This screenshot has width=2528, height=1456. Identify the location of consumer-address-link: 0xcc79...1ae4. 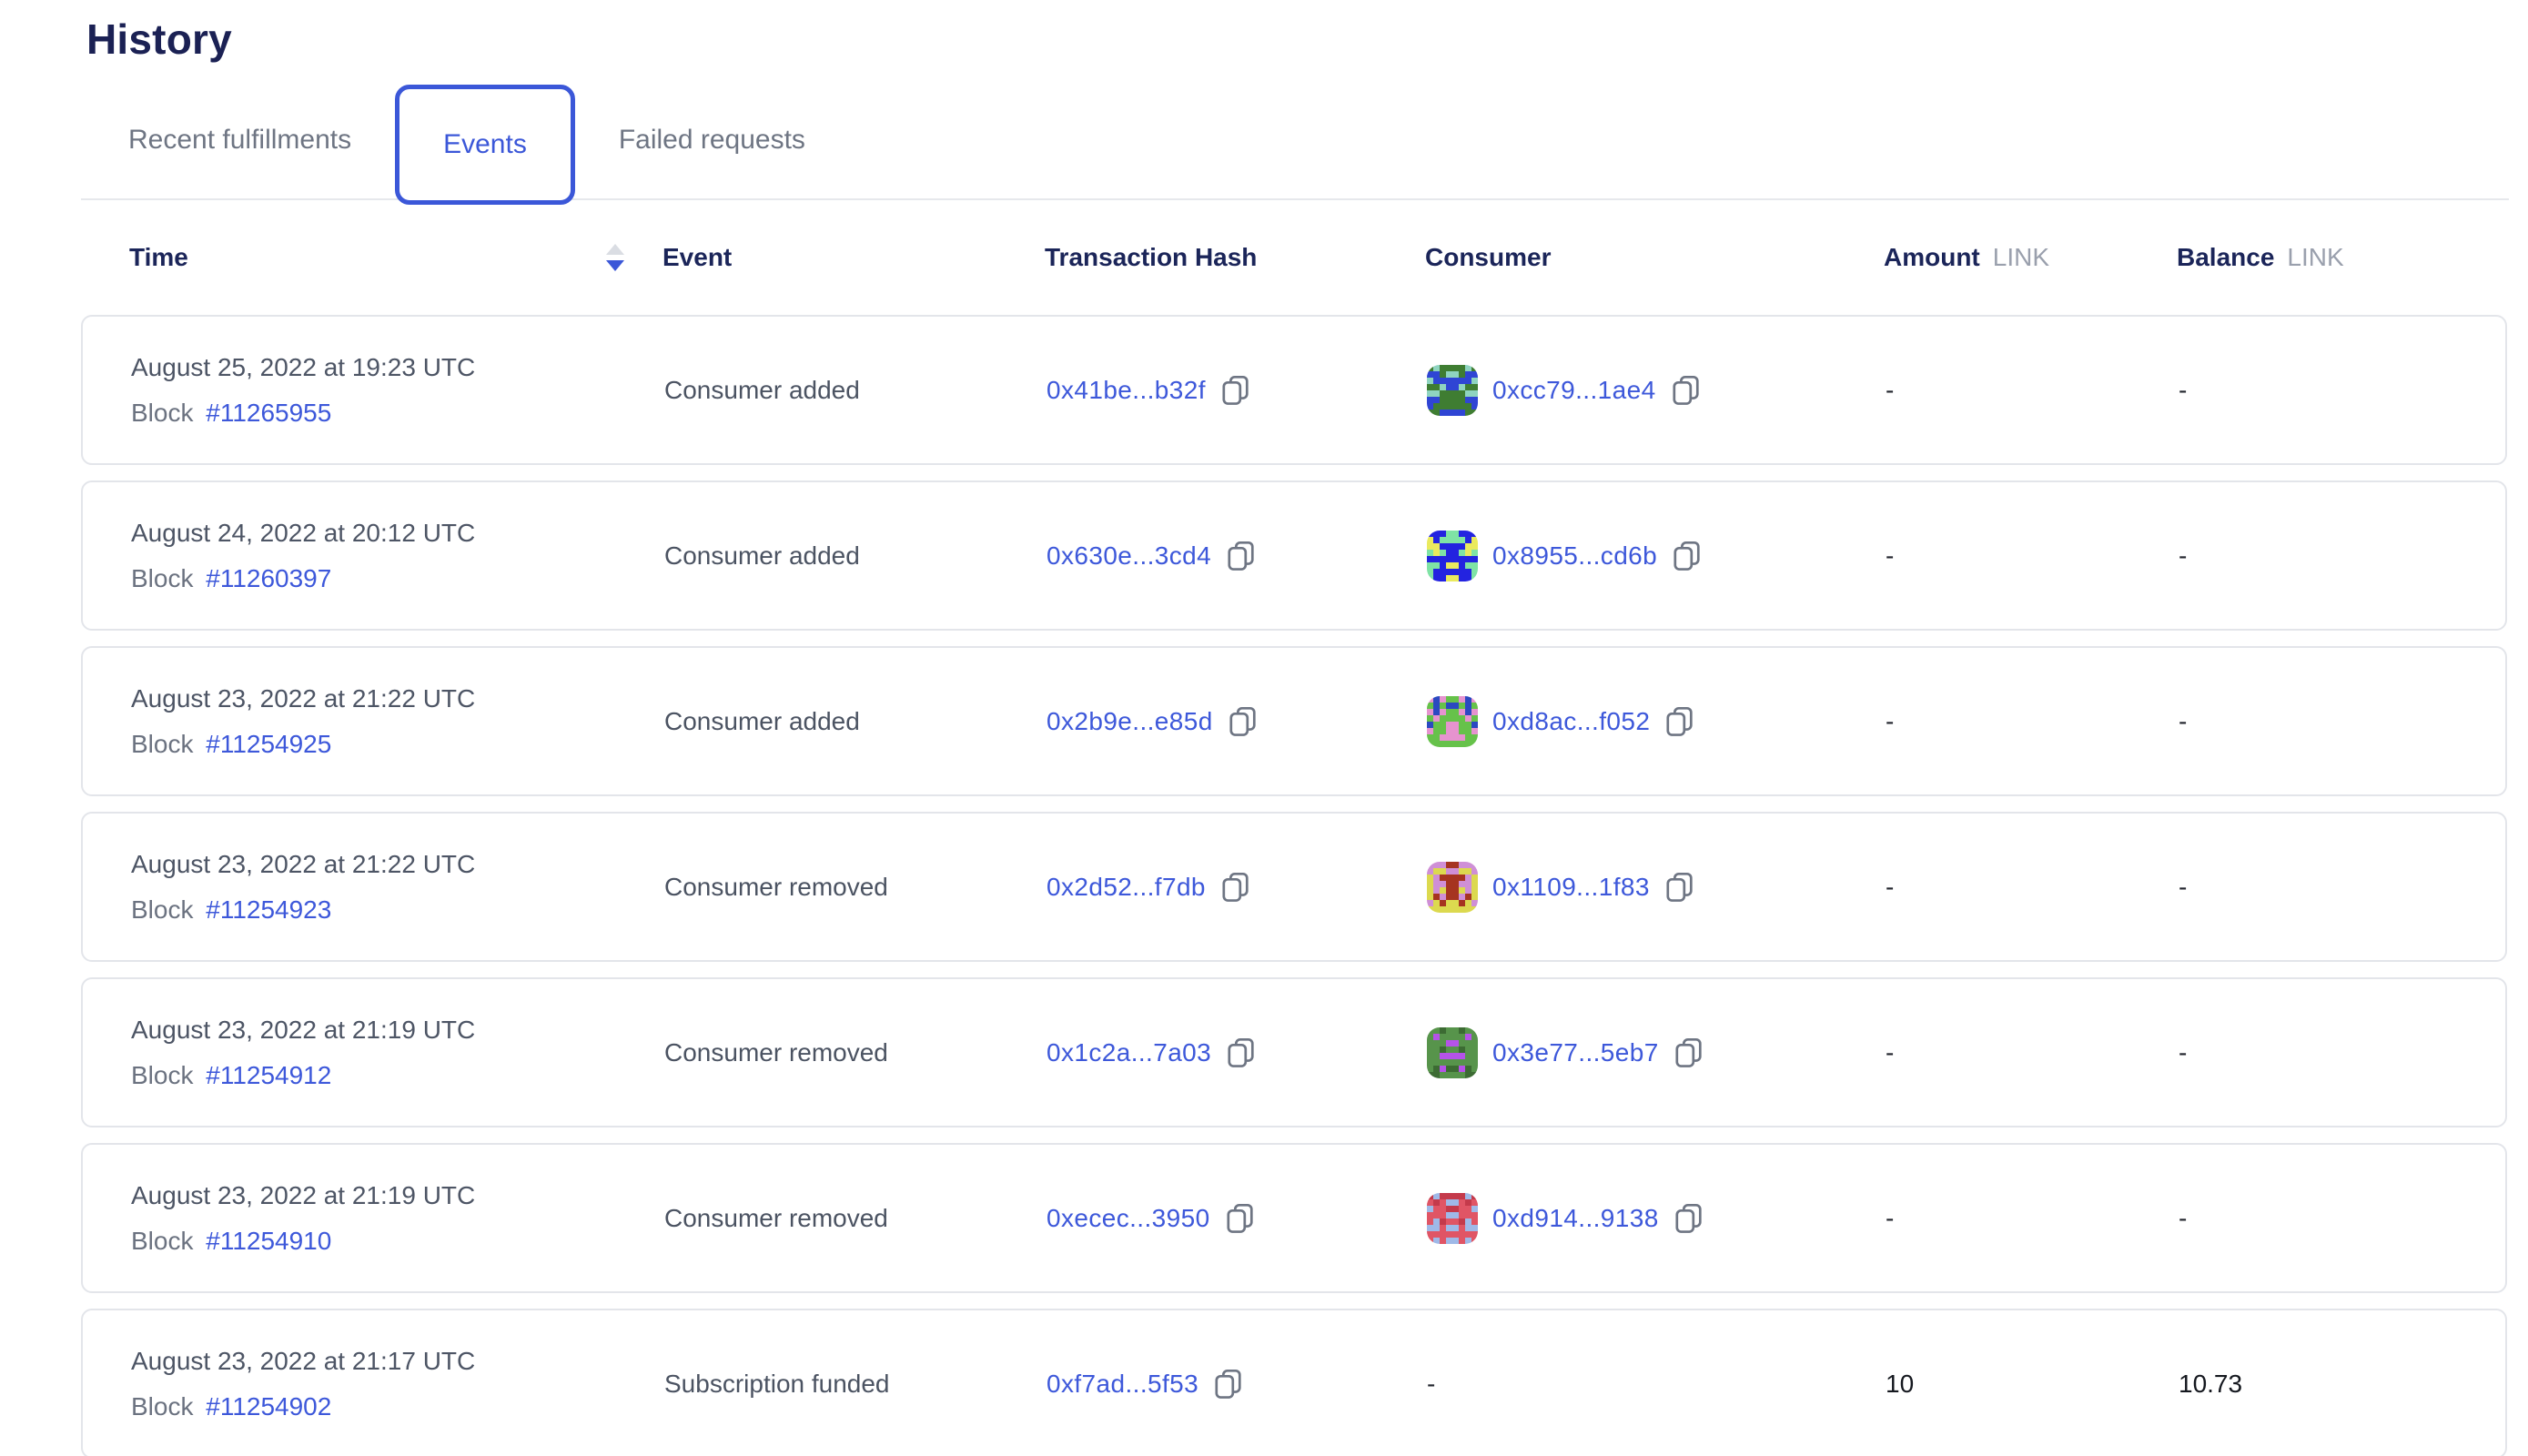
(1574, 390).